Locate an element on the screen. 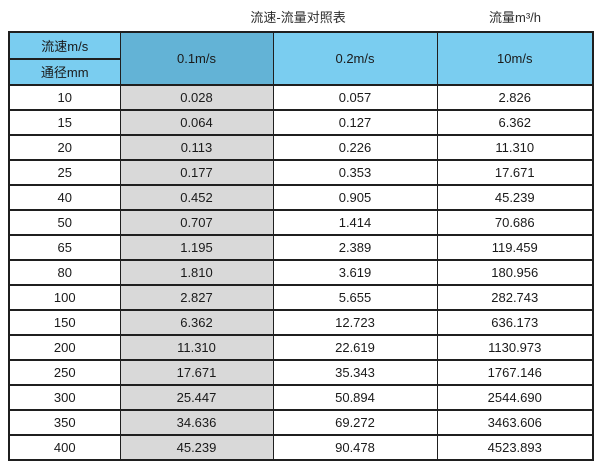  header-row-top: 流速m/s 0.1m/s 0.2m/s 10m/s is located at coordinates (301, 58).